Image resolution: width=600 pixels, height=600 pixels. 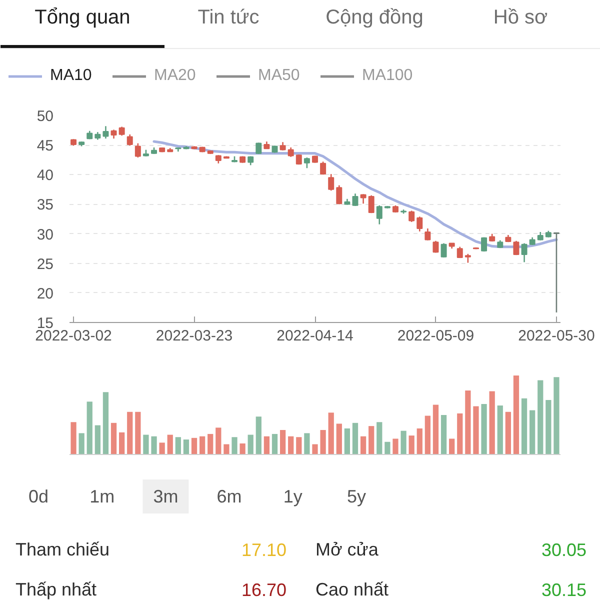 What do you see at coordinates (387, 76) in the screenshot?
I see `legend-label: MA100` at bounding box center [387, 76].